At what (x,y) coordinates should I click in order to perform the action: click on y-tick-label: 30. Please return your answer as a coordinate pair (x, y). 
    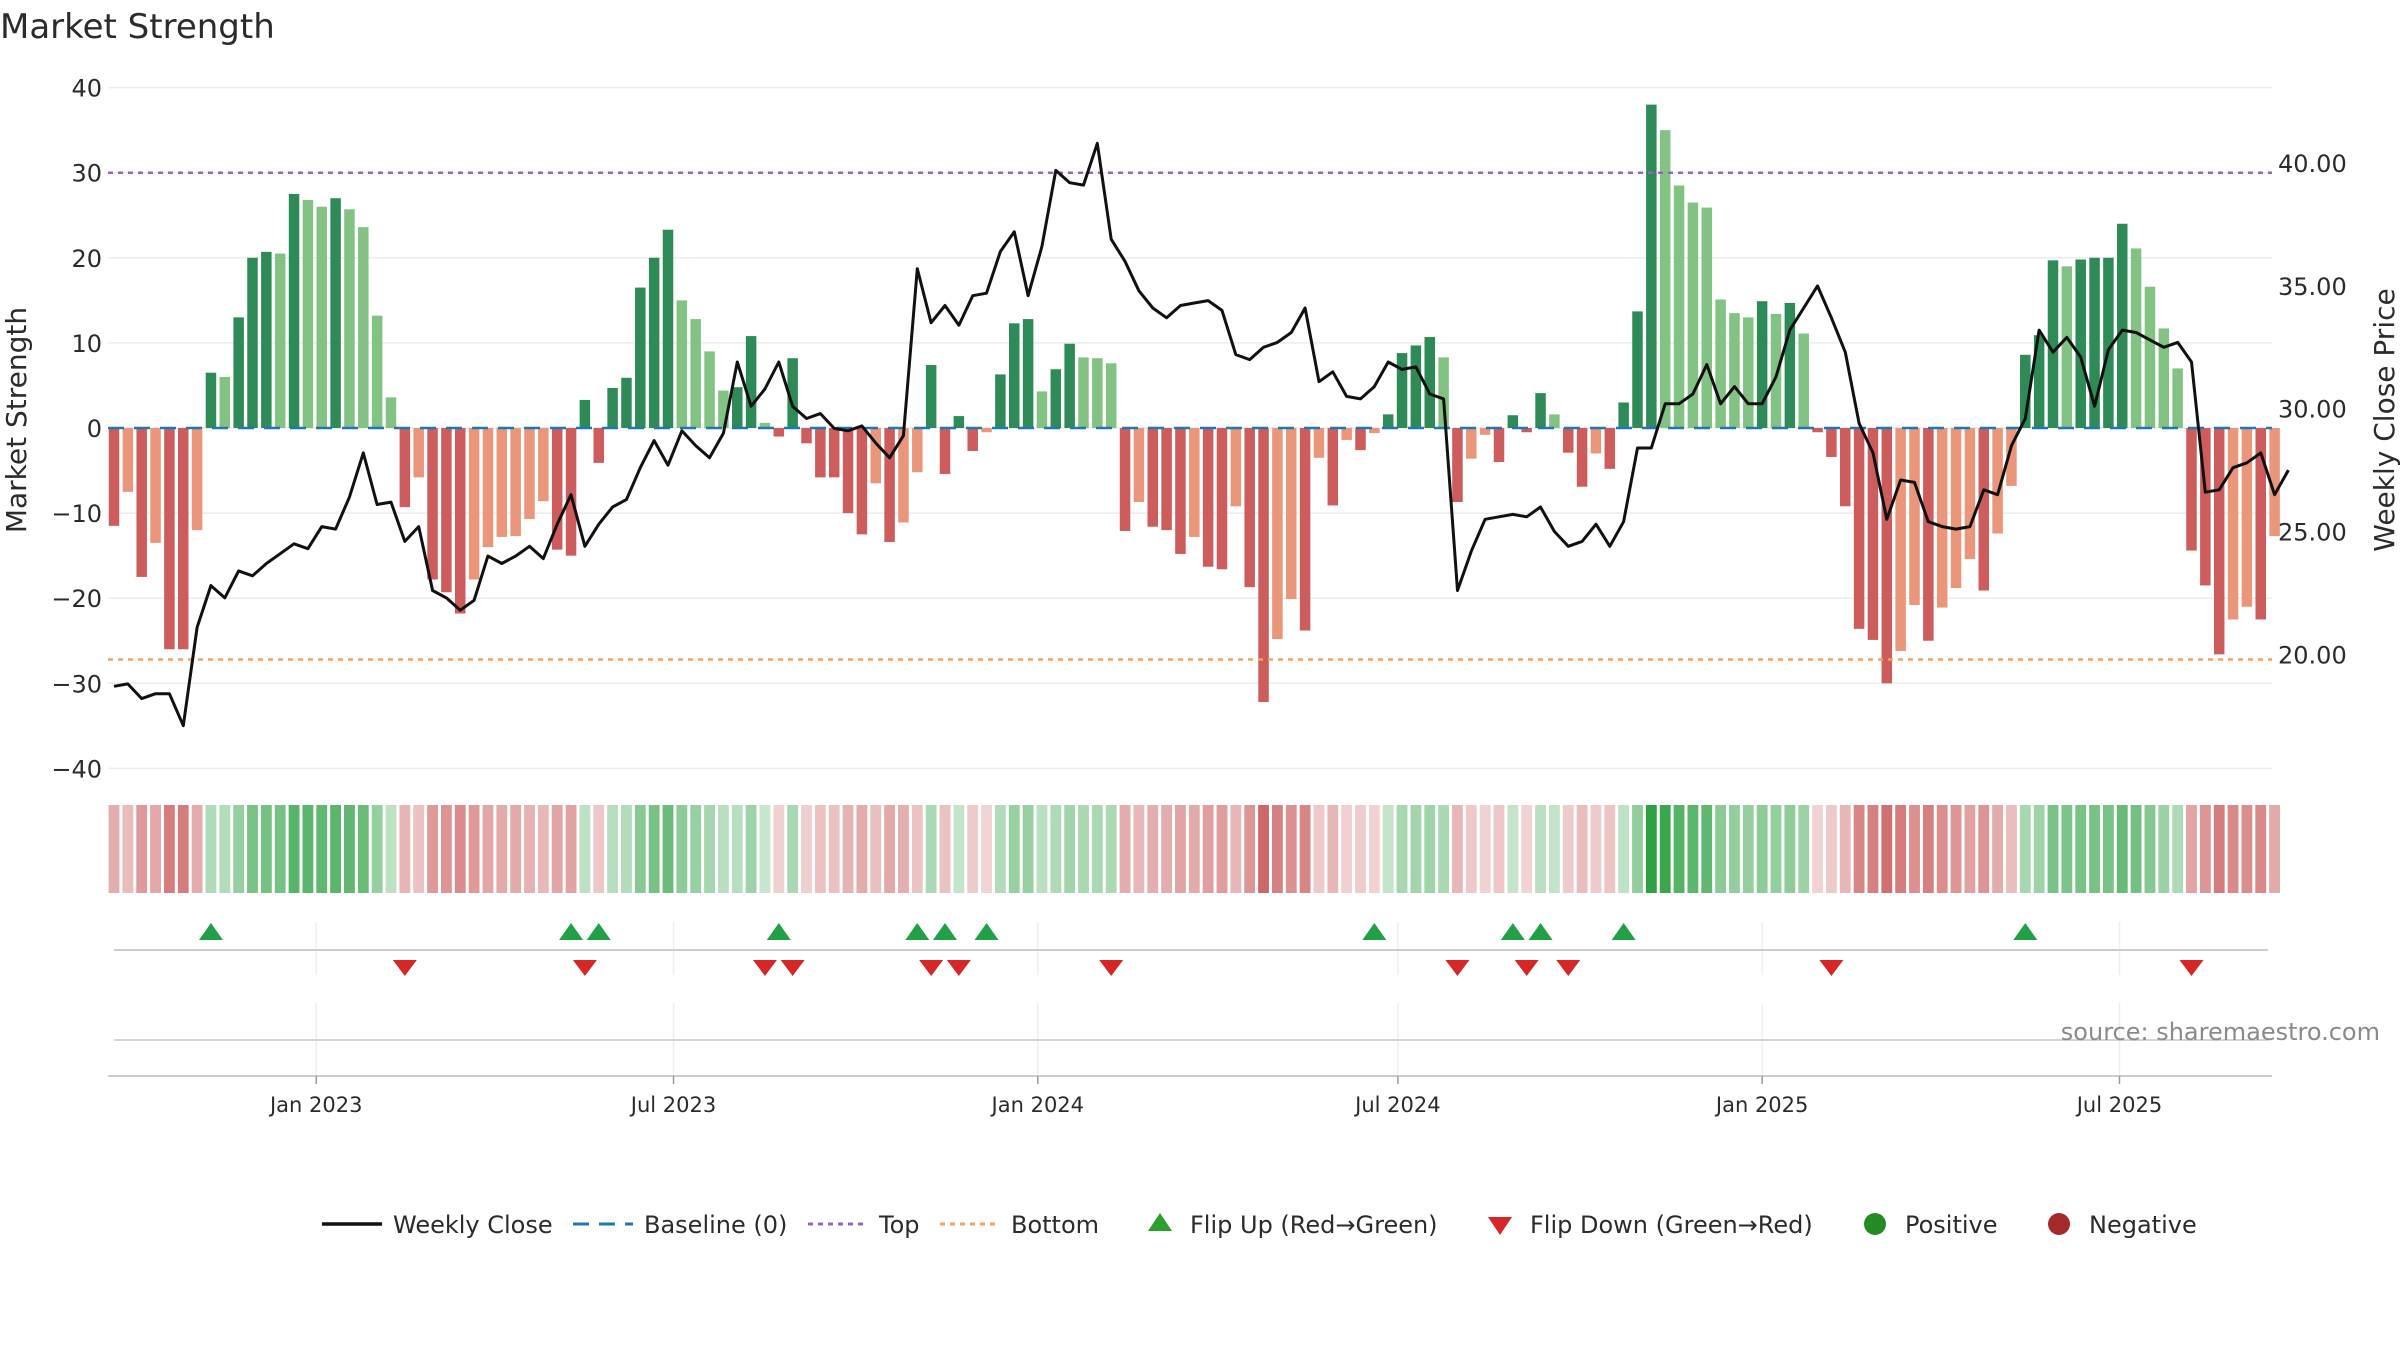
    Looking at the image, I should click on (86, 174).